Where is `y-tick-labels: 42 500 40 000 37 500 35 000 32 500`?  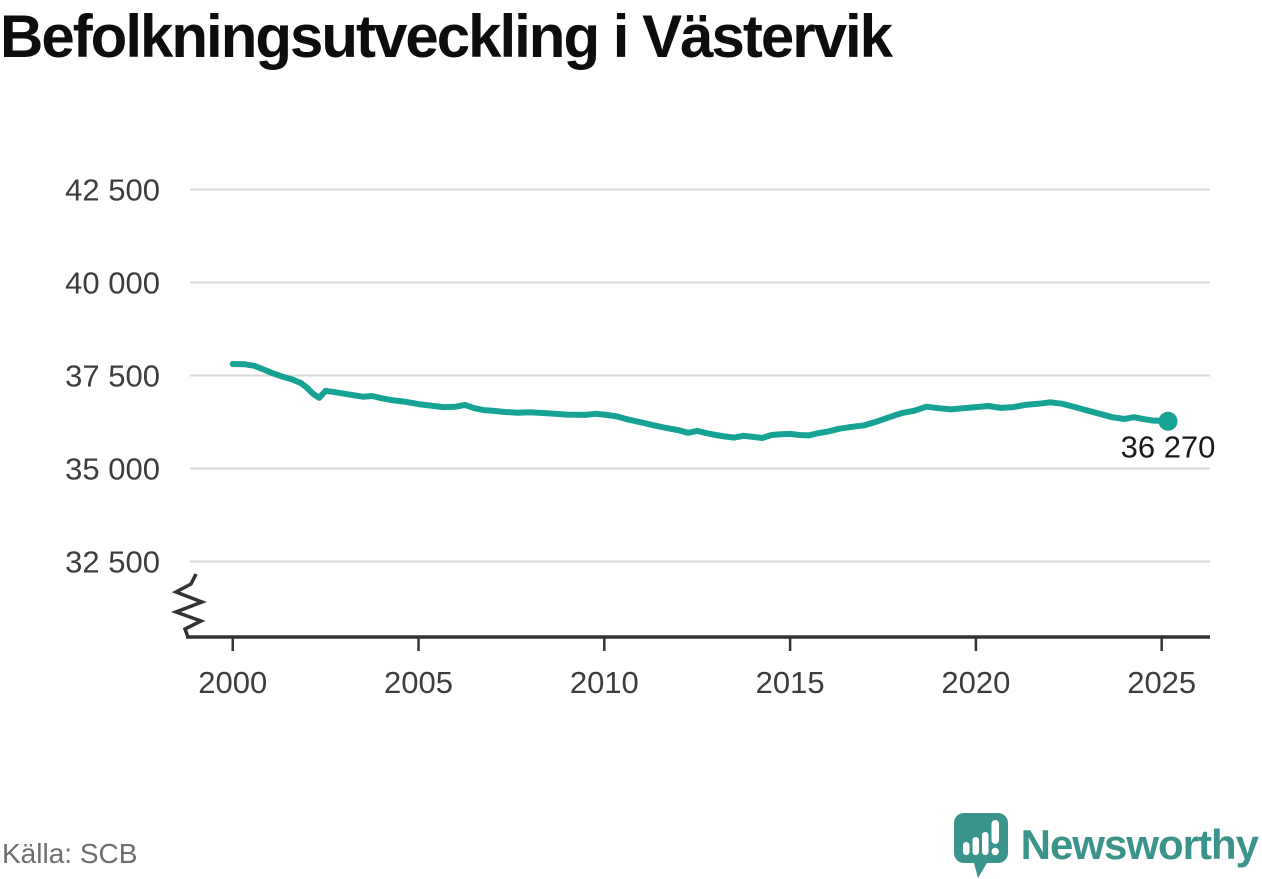 y-tick-labels: 42 500 40 000 37 500 35 000 32 500 is located at coordinates (112, 376).